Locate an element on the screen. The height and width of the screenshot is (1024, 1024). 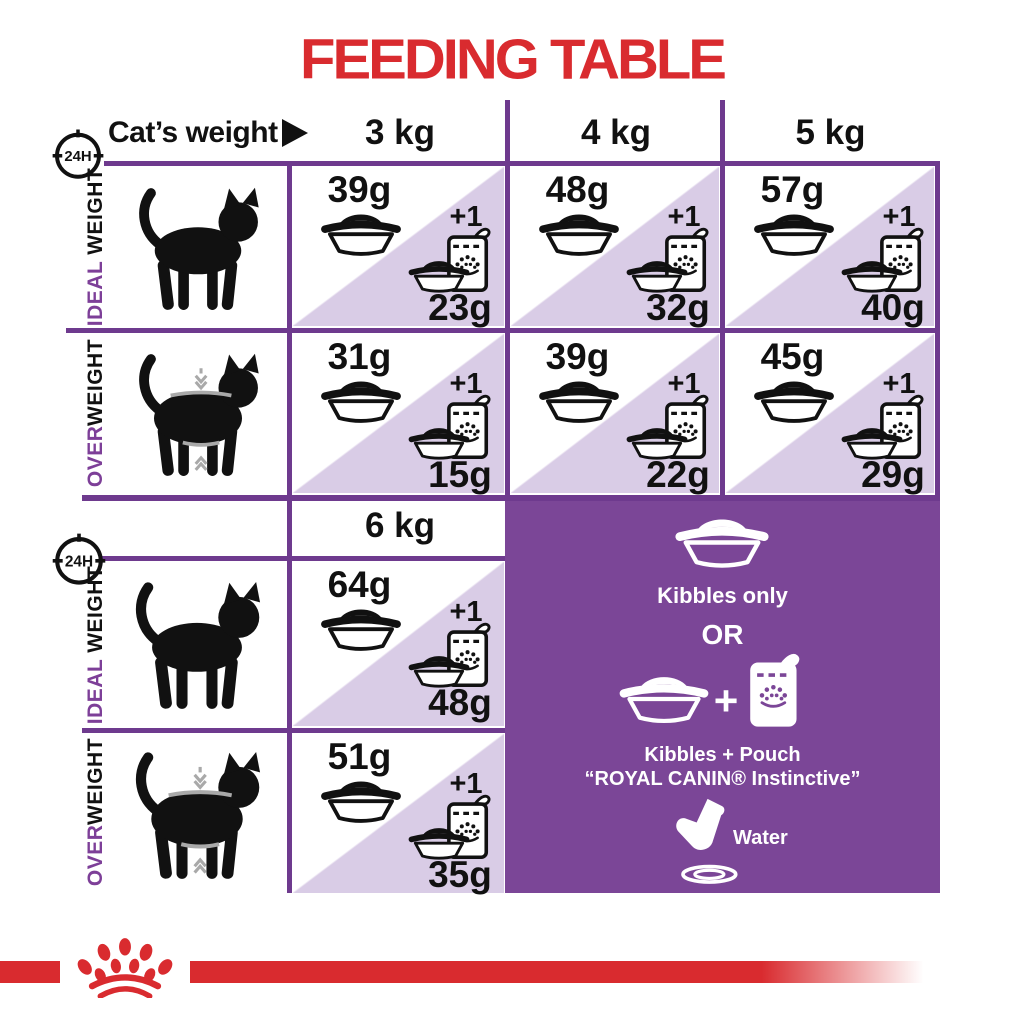
kibbles-plus-pouch-amount: 29g is located at coordinates (893, 474).